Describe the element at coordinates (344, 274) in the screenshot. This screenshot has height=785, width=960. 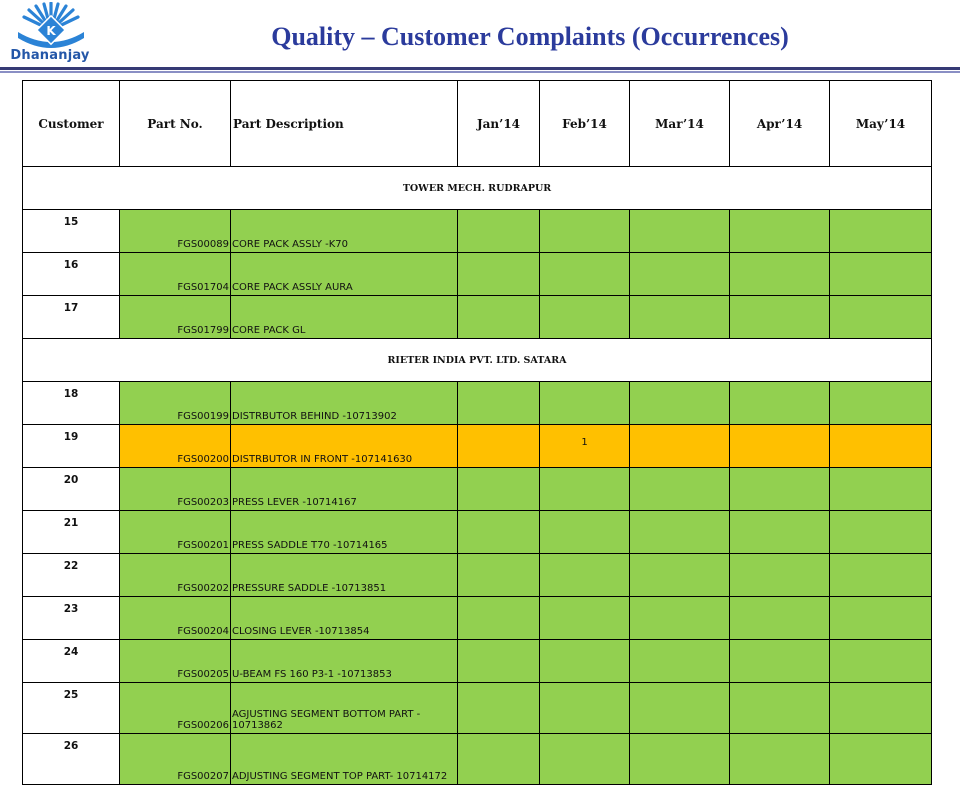
I see `part-description-cell: CORE PACK ASSLY AURA` at that location.